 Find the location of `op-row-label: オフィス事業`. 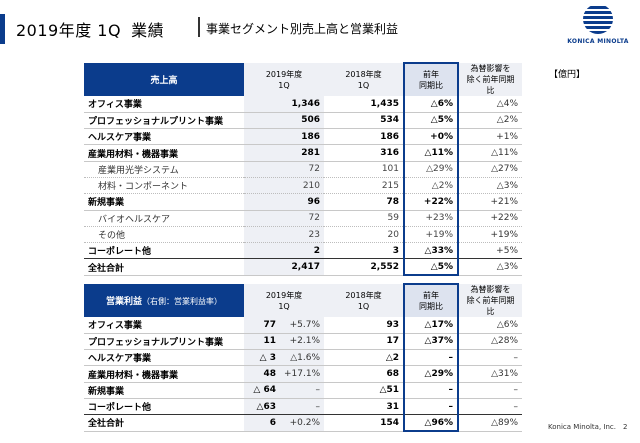

op-row-label: オフィス事業 is located at coordinates (164, 325).